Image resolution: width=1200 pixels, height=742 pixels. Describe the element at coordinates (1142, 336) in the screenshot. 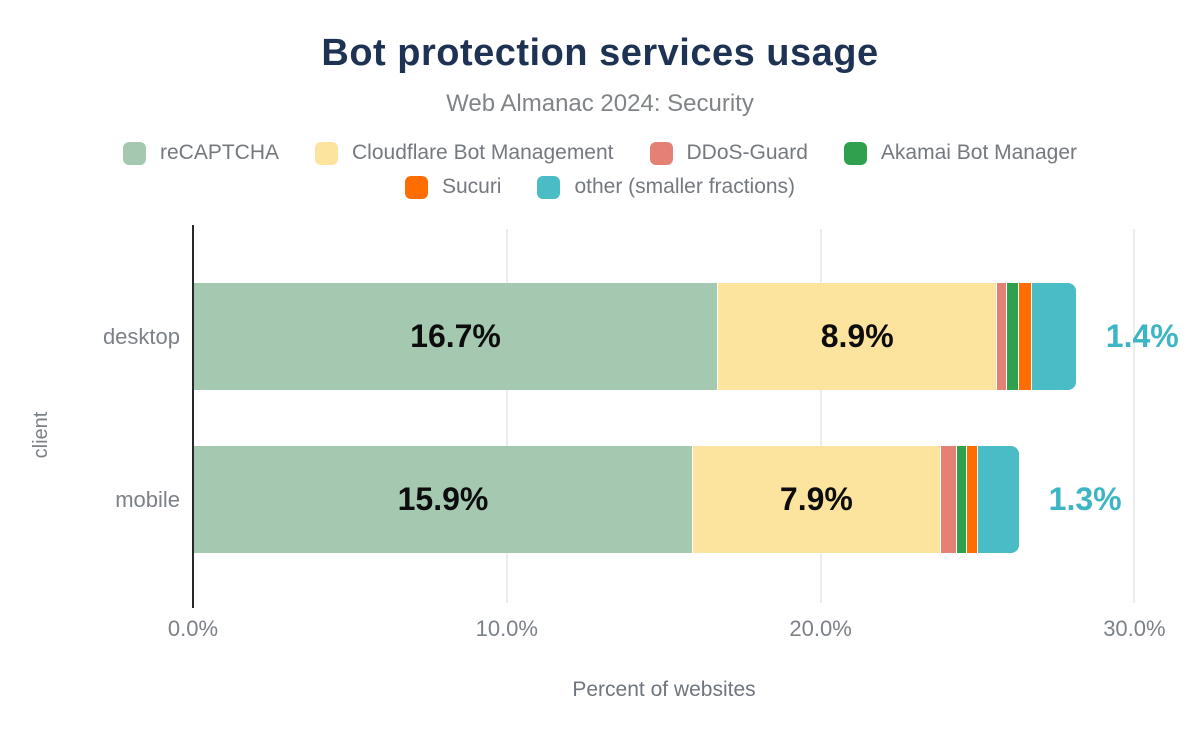

I see `bar-total-label: 1.4%` at that location.